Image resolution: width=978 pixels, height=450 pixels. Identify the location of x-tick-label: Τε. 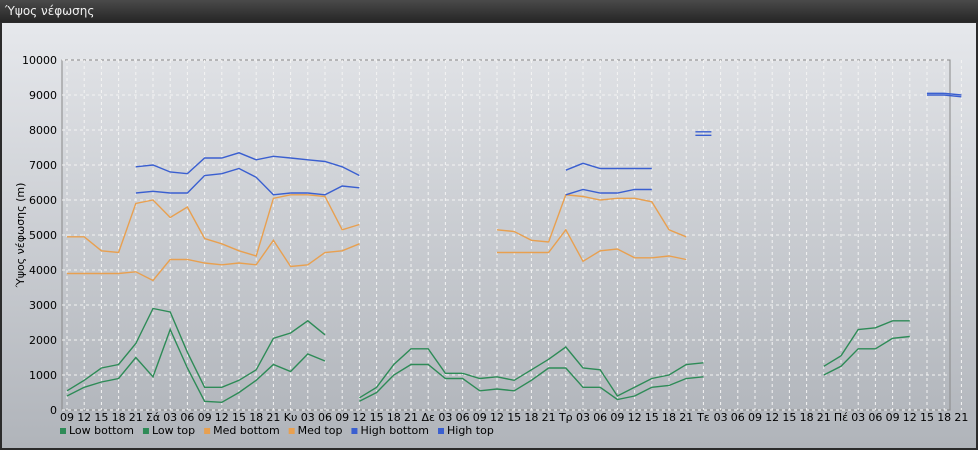
(703, 417).